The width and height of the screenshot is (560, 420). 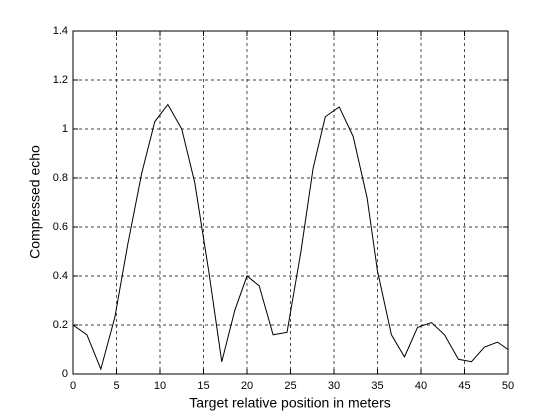 What do you see at coordinates (60, 80) in the screenshot?
I see `y-tick-label: 1.2` at bounding box center [60, 80].